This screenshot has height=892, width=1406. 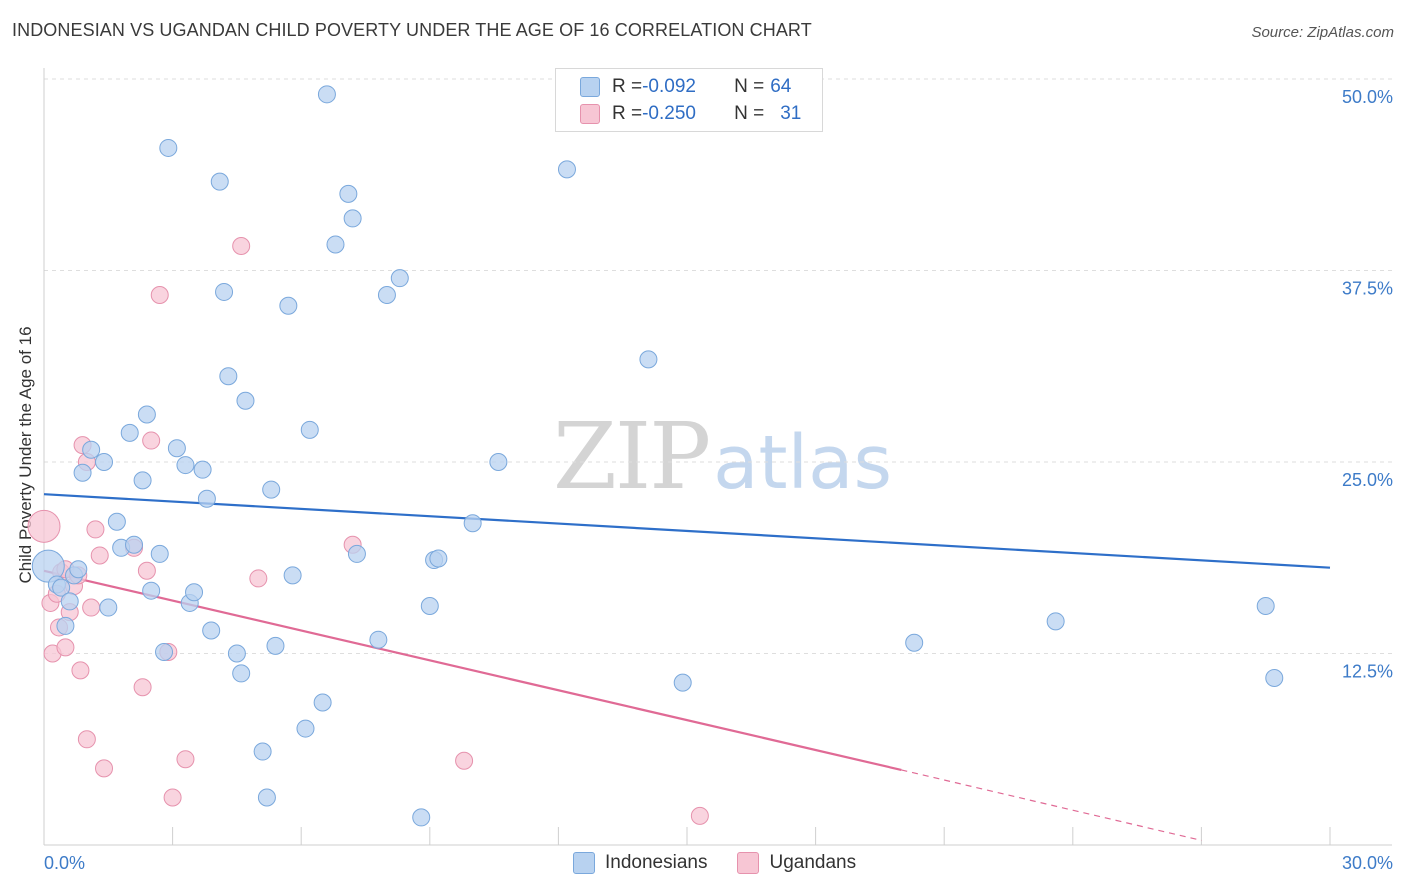 I want to click on legend-r-value: -0.250, so click(x=669, y=113).